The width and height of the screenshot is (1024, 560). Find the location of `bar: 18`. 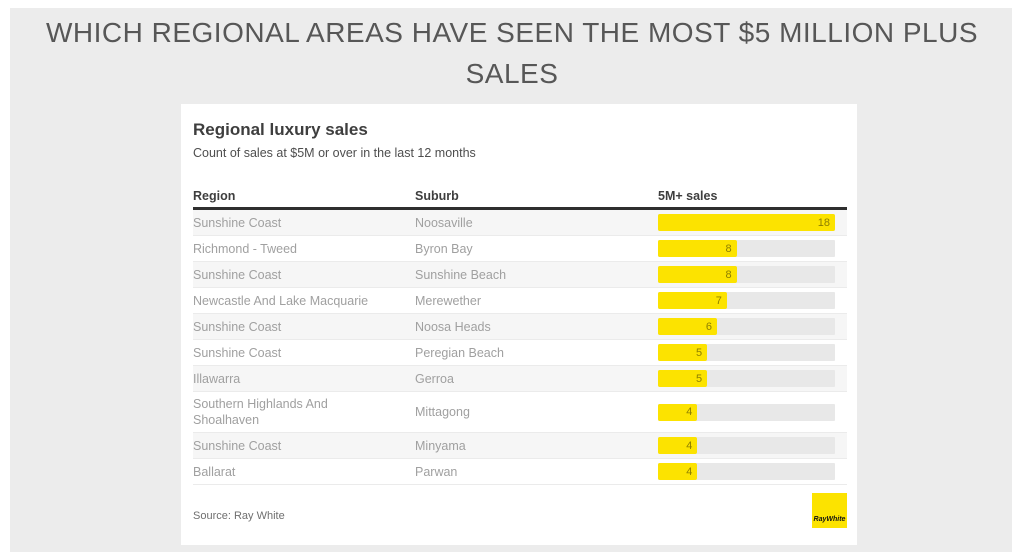

bar: 18 is located at coordinates (746, 222).